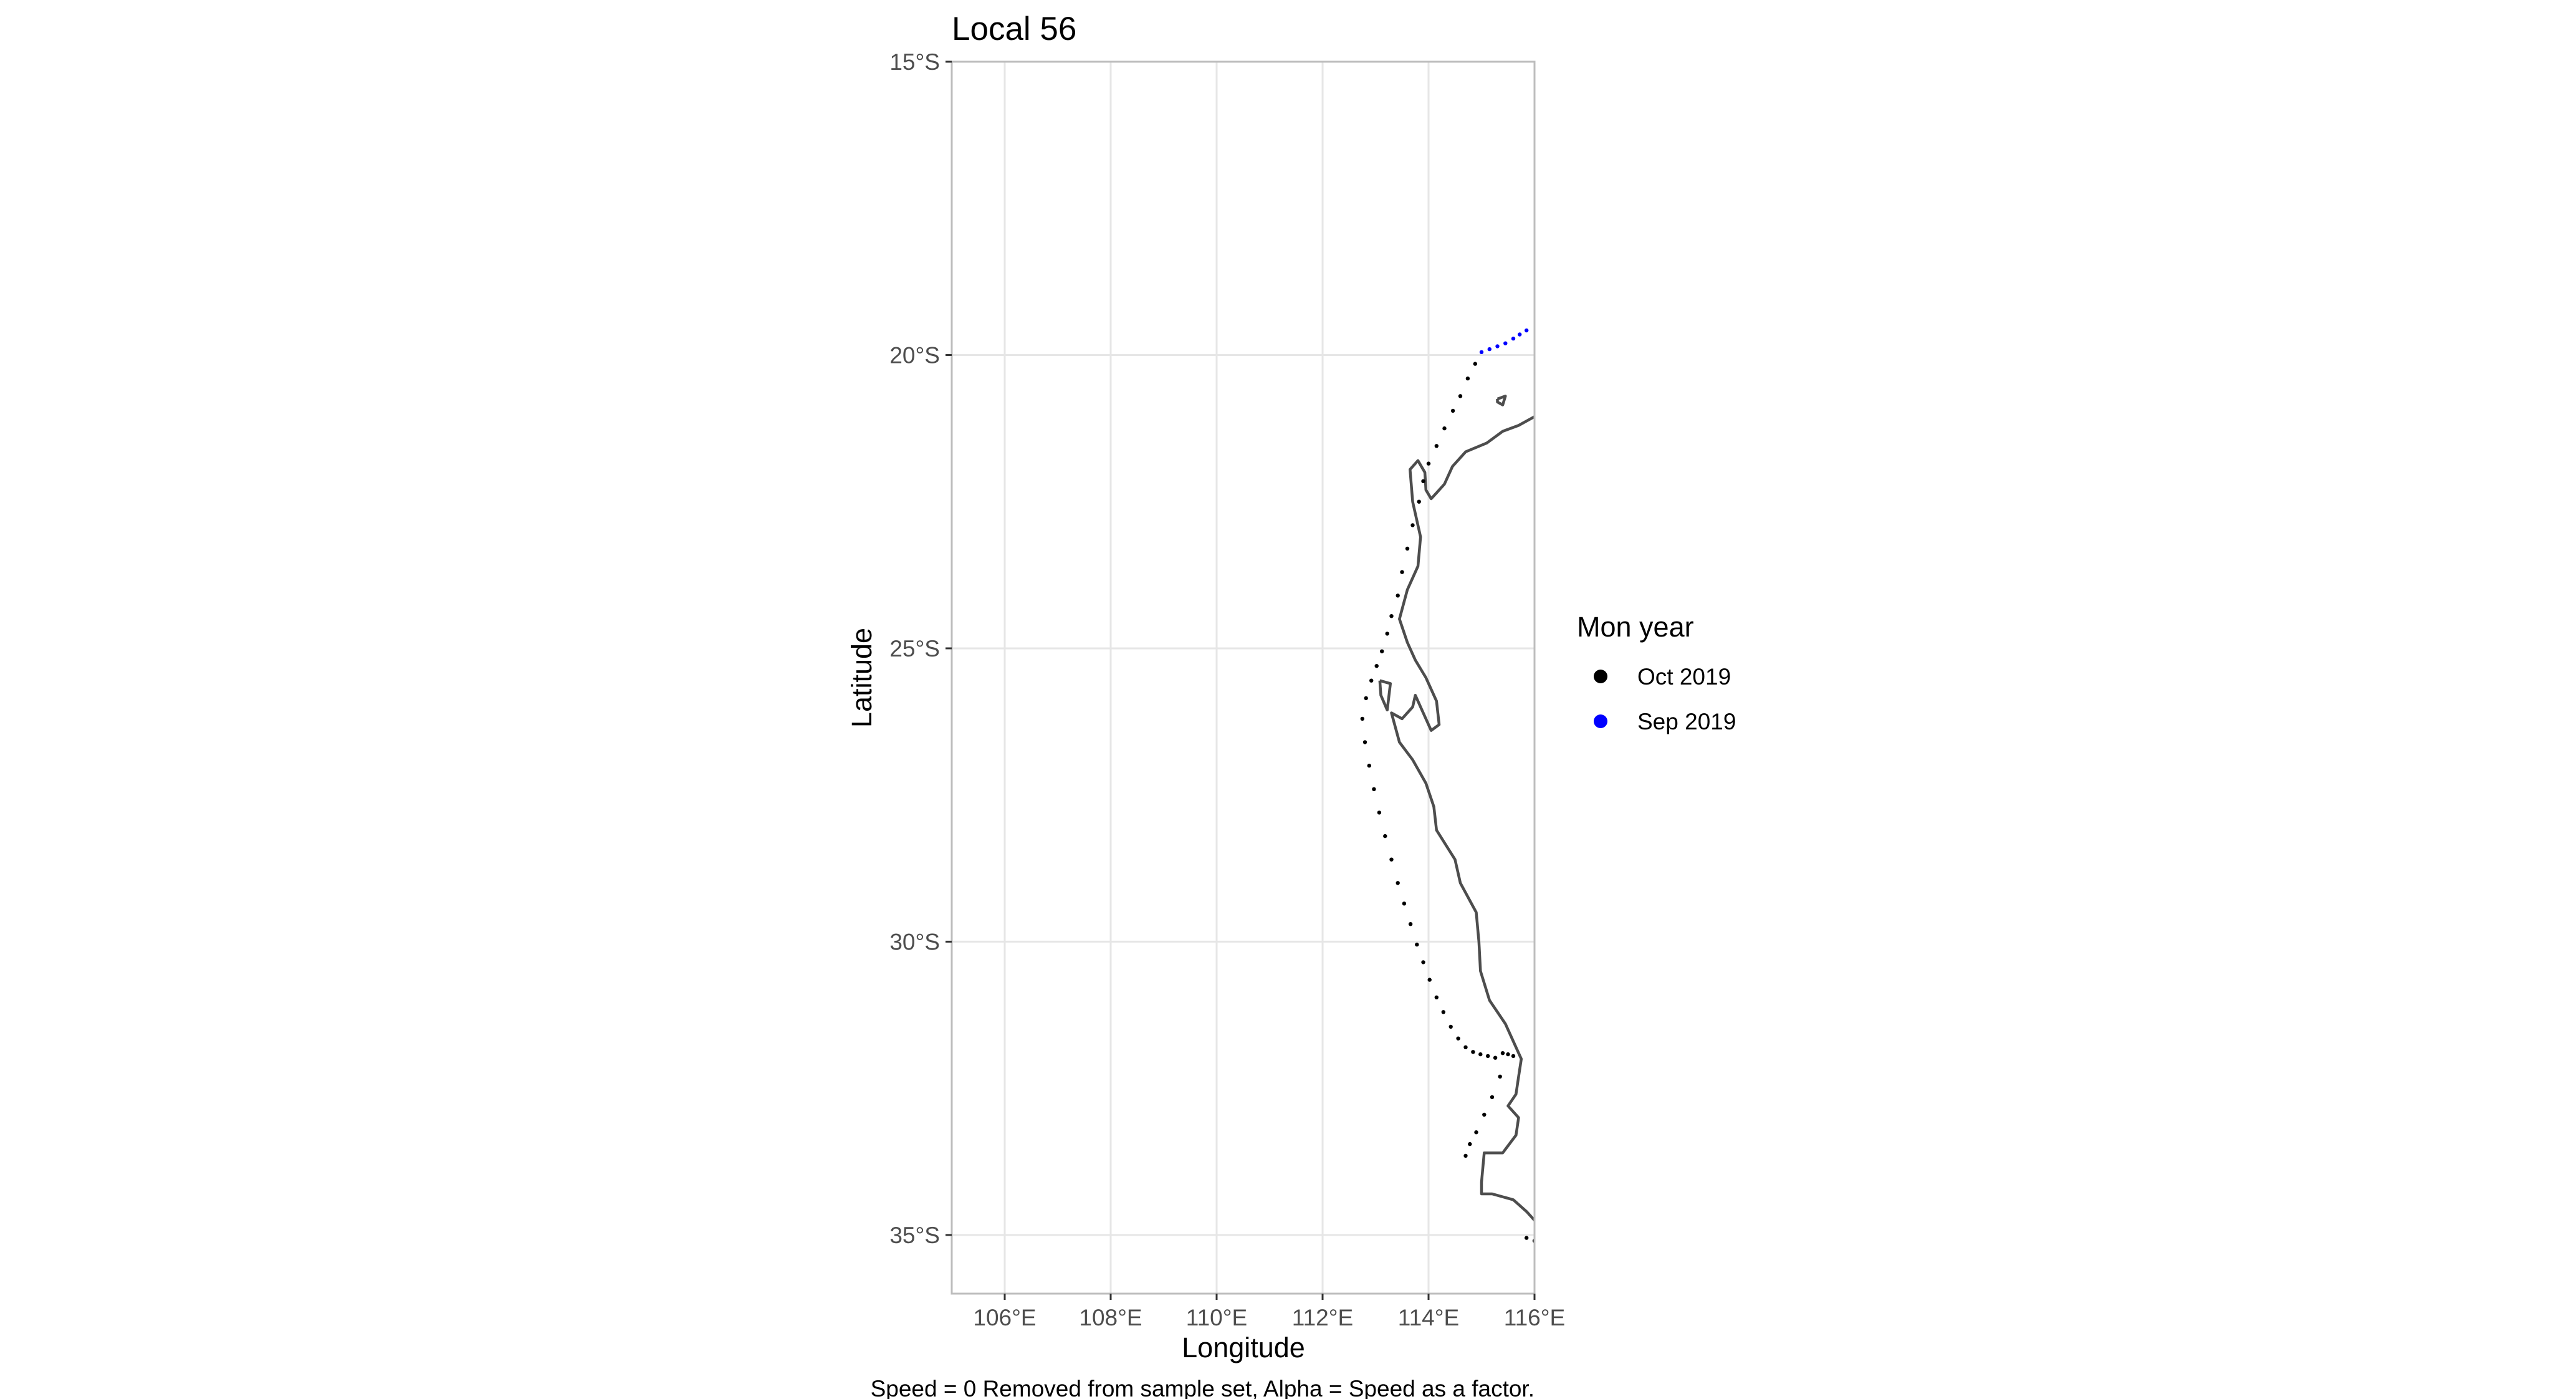 This screenshot has width=2576, height=1399. I want to click on coastline, so click(1457, 808).